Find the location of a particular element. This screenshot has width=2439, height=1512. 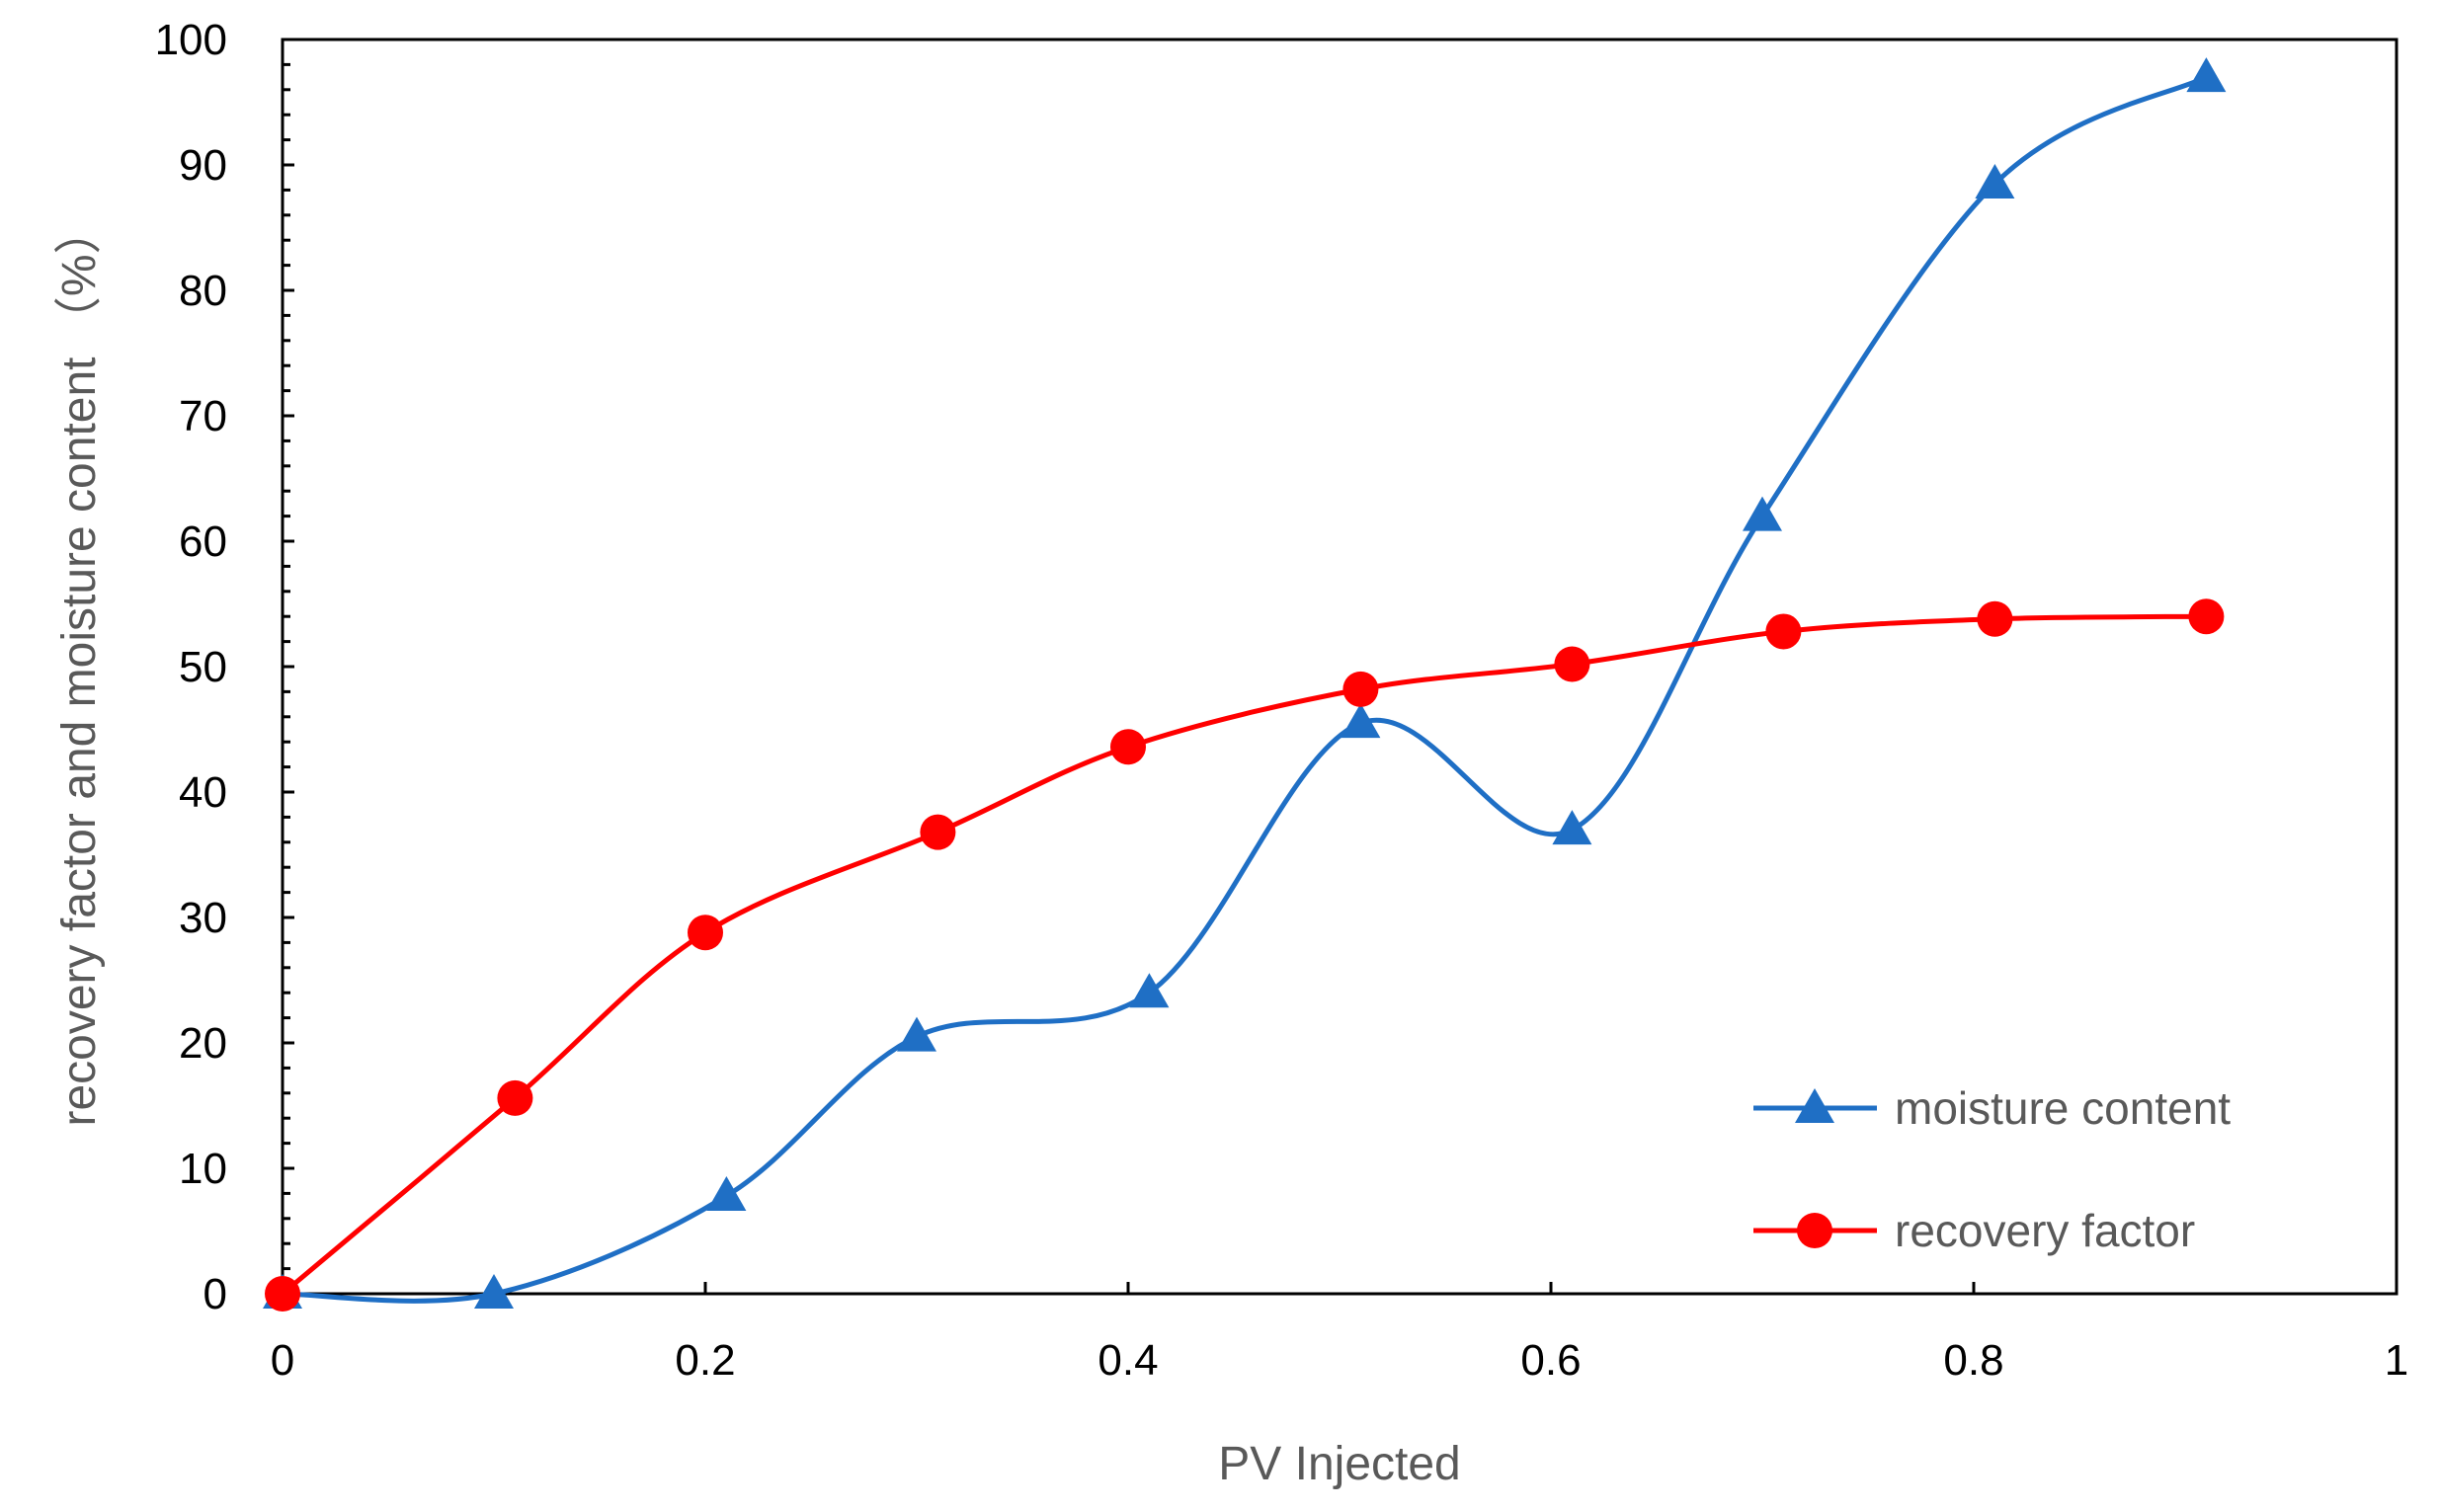

y-tick-label: 60 is located at coordinates (203, 541).